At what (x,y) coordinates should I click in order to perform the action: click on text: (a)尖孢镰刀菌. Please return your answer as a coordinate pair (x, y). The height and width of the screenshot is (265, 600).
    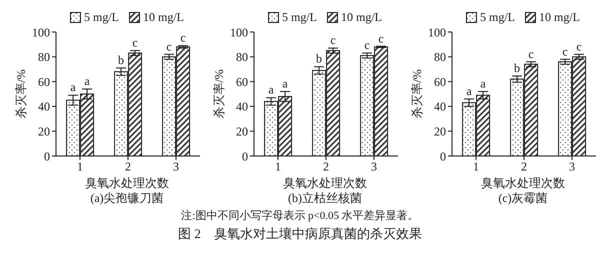
    Looking at the image, I should click on (127, 198).